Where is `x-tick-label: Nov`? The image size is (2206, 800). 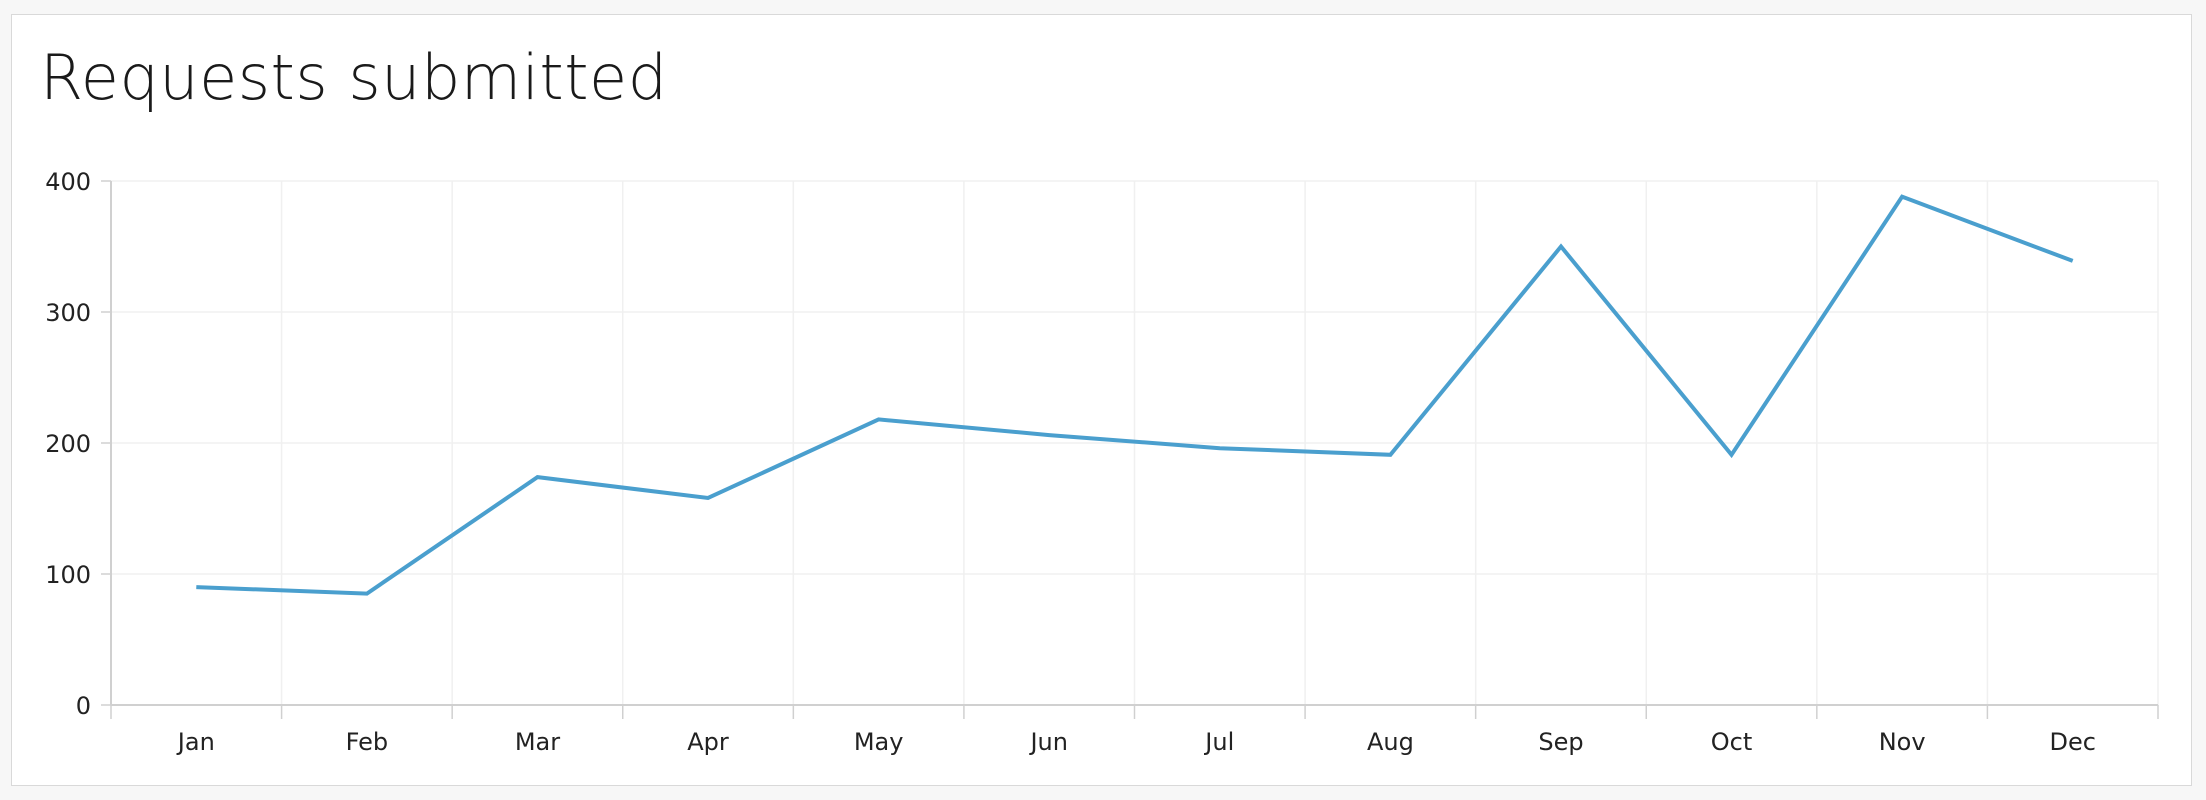
x-tick-label: Nov is located at coordinates (1902, 742).